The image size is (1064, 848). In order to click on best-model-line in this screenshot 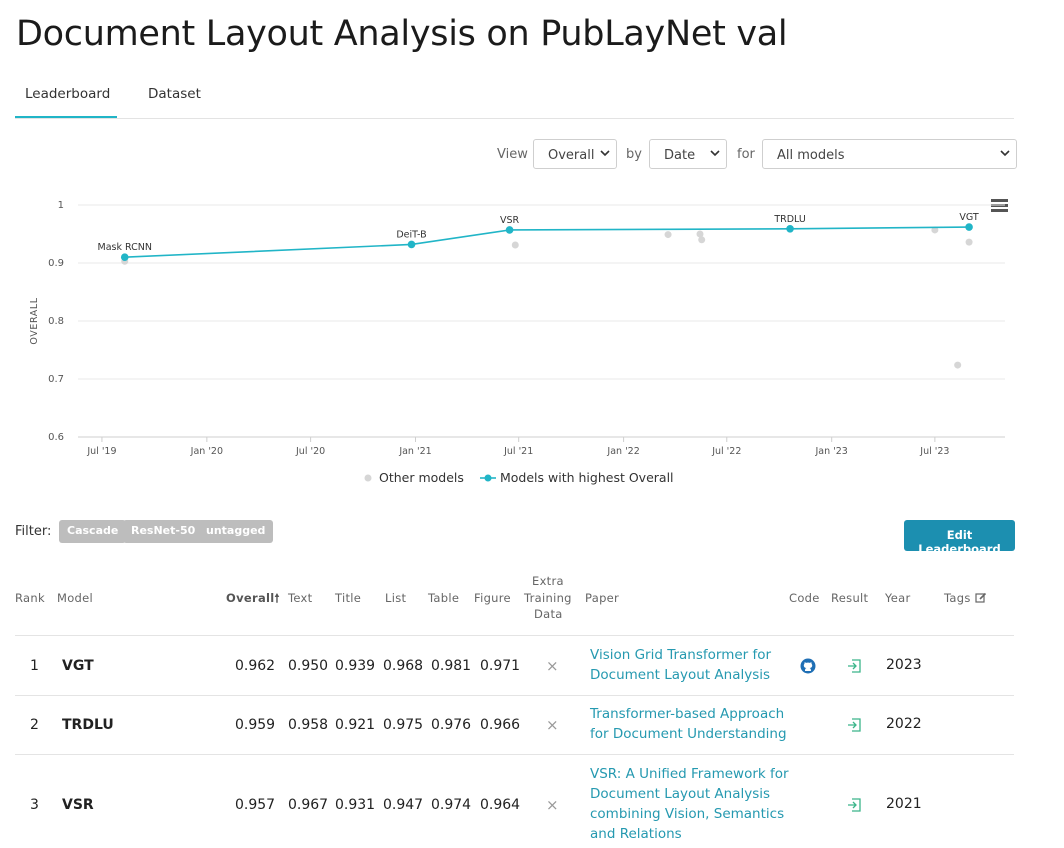, I will do `click(547, 242)`.